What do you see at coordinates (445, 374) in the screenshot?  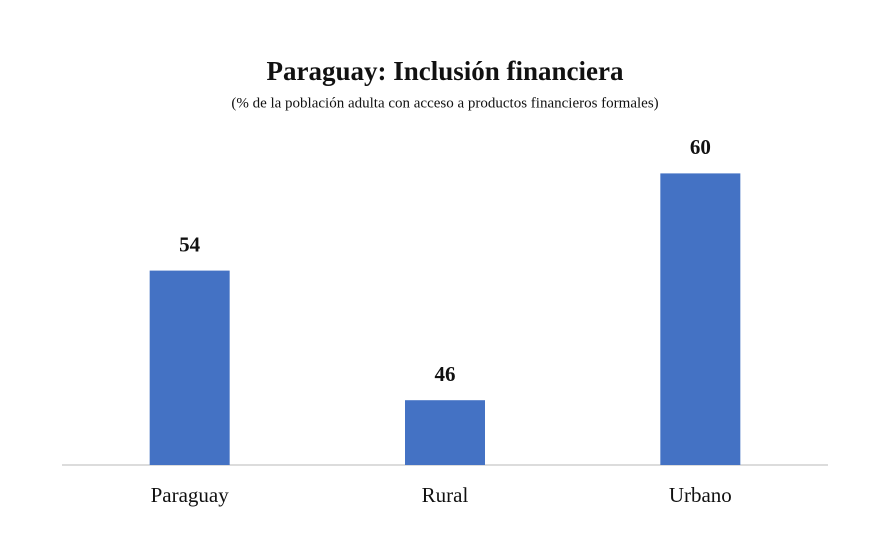 I see `data-label: 46` at bounding box center [445, 374].